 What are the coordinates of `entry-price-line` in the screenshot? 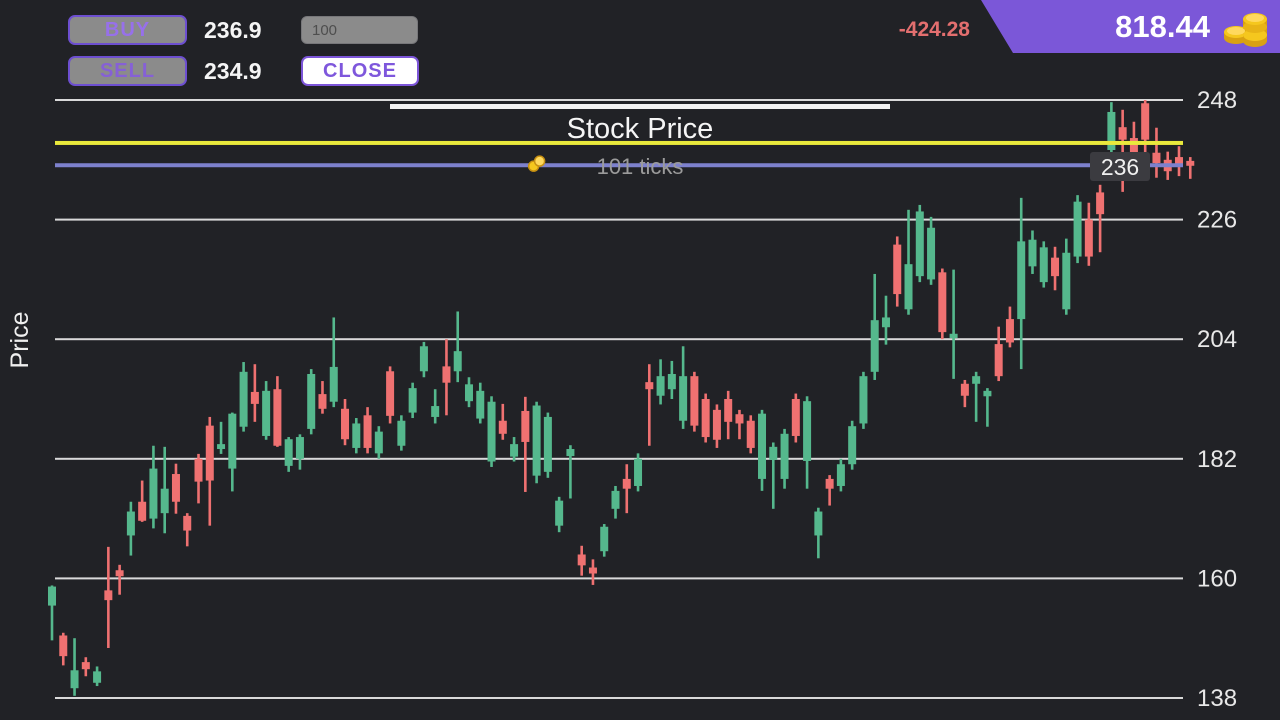 It's located at (619, 142).